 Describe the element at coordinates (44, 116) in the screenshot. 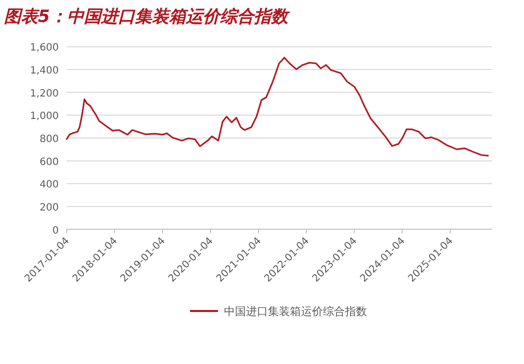

I see `y-tick-label: 1,000` at that location.